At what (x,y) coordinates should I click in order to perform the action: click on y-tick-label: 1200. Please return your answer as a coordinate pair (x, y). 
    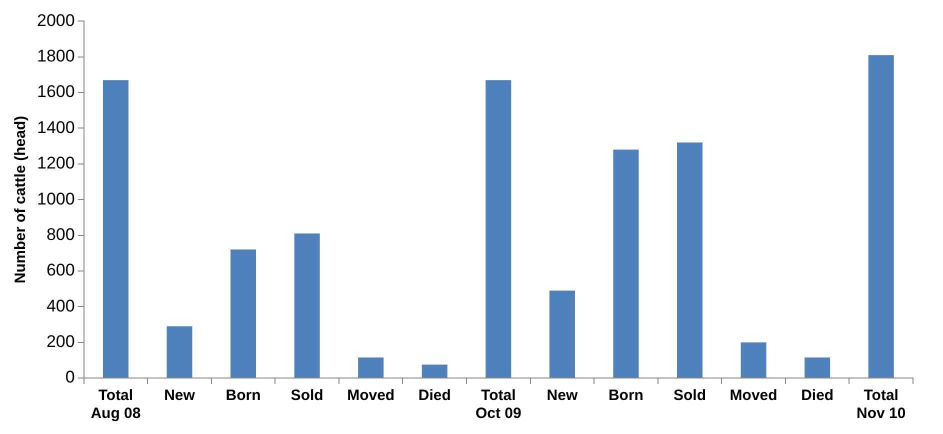
    Looking at the image, I should click on (55, 163).